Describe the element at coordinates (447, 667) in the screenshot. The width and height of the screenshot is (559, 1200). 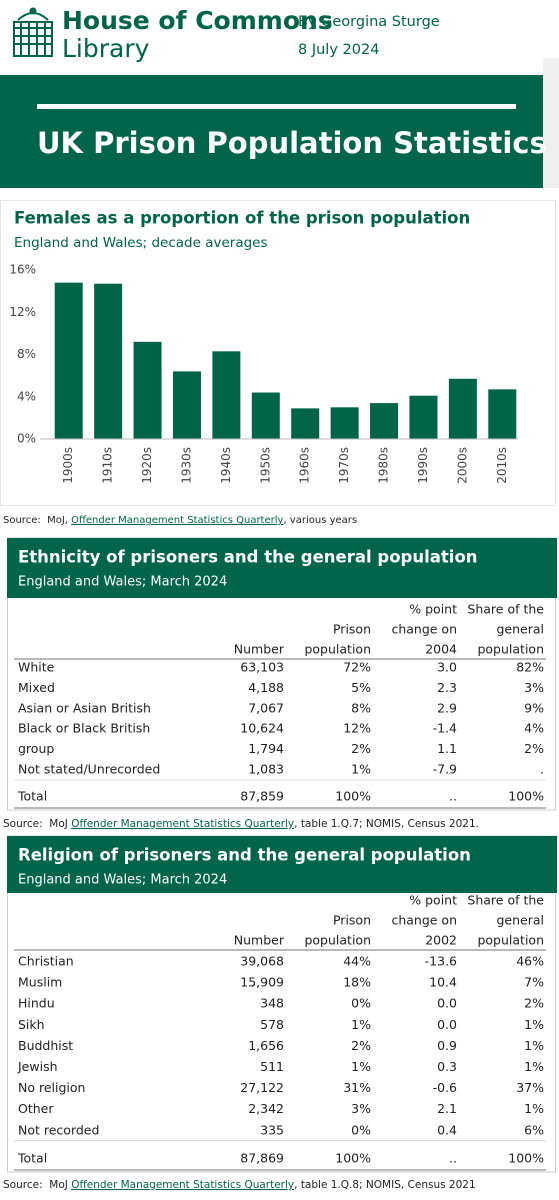
I see `table-cell: 3.0` at that location.